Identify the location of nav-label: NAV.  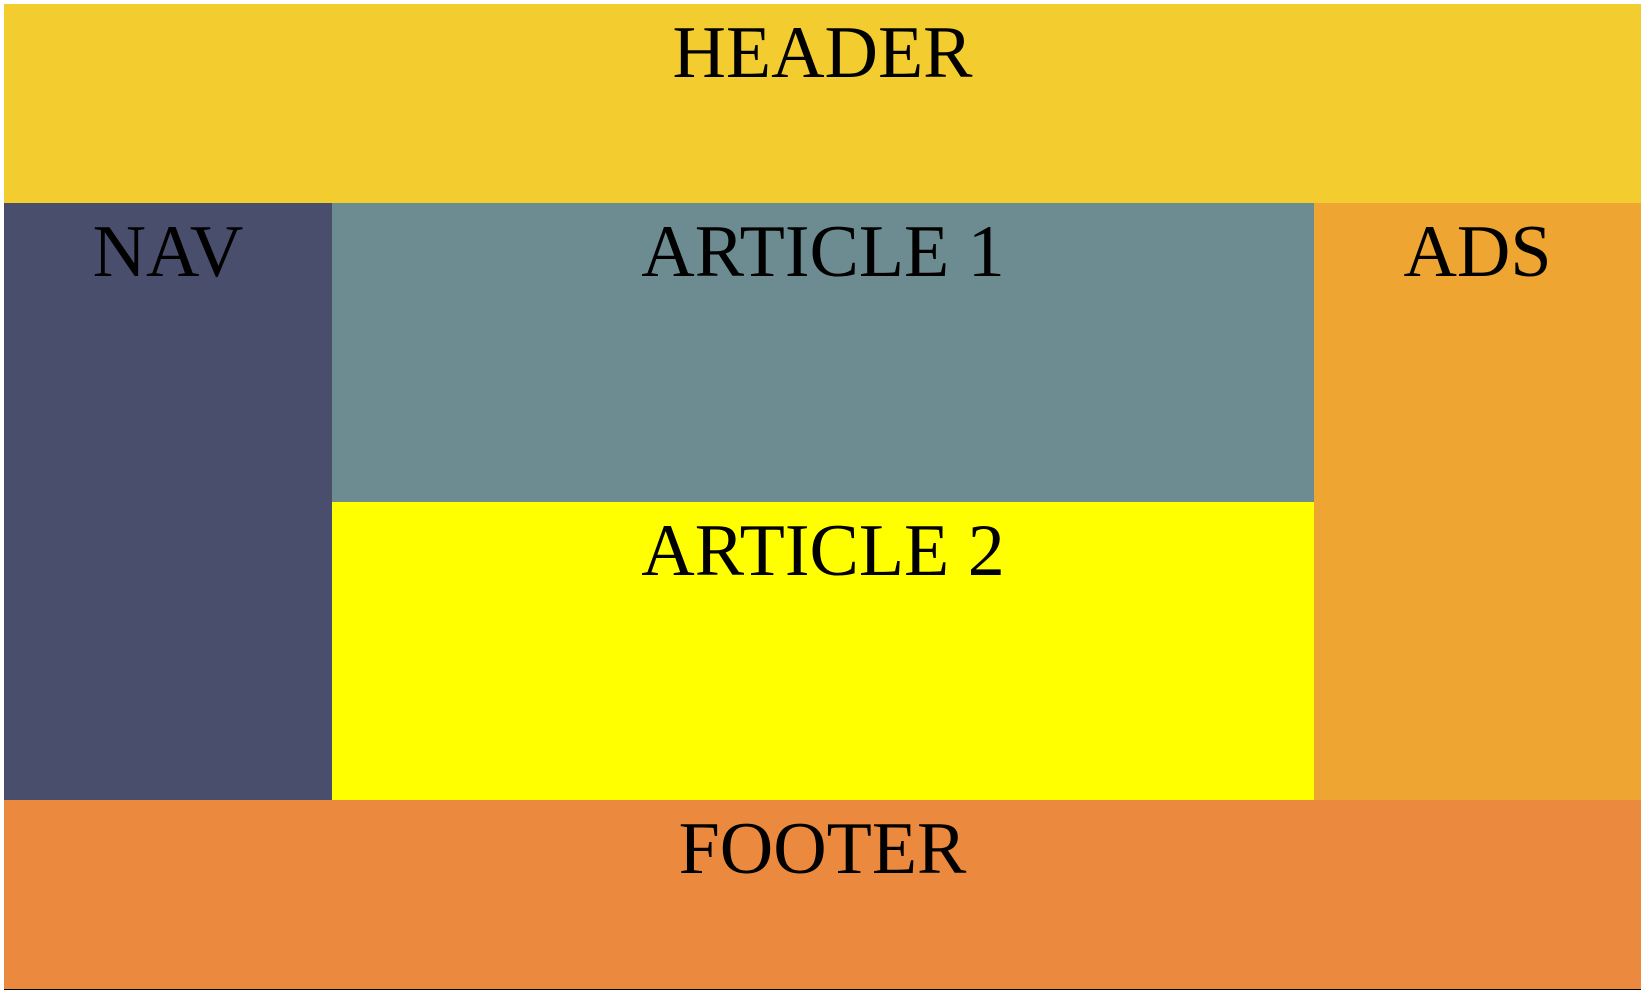
(168, 252).